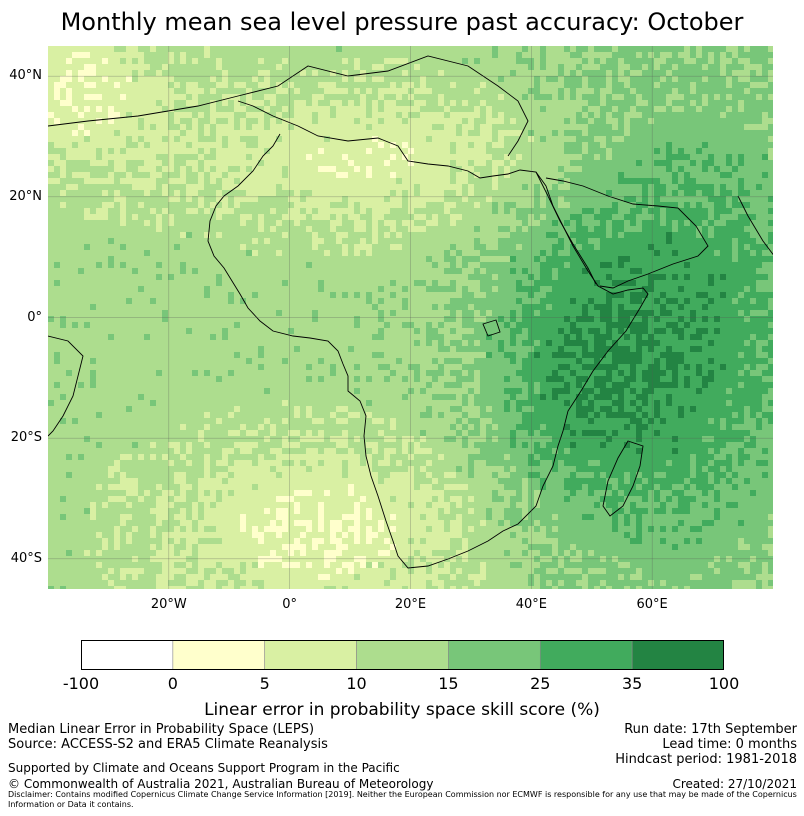  I want to click on lon-tick-label: 20°W, so click(168, 604).